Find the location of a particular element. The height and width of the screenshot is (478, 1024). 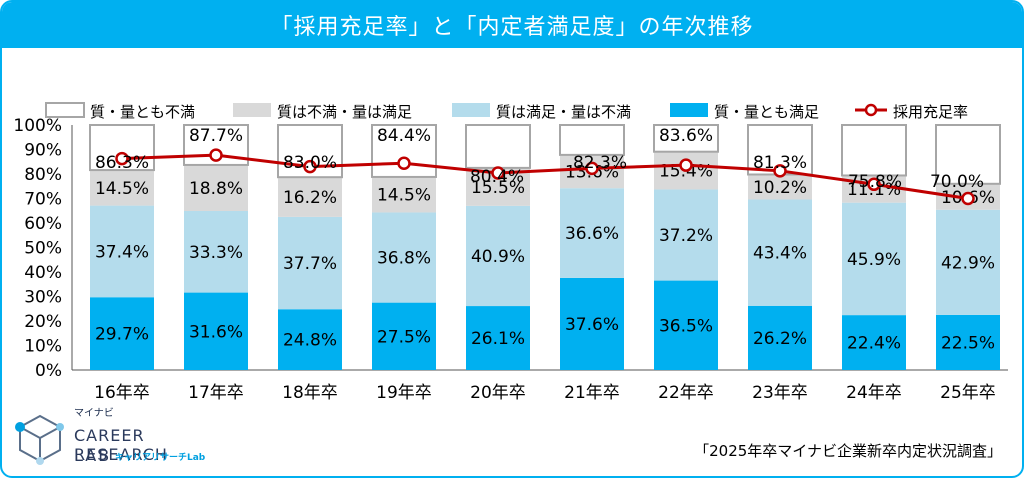

logo-line1: CAREER RESEARCH is located at coordinates (121, 445).